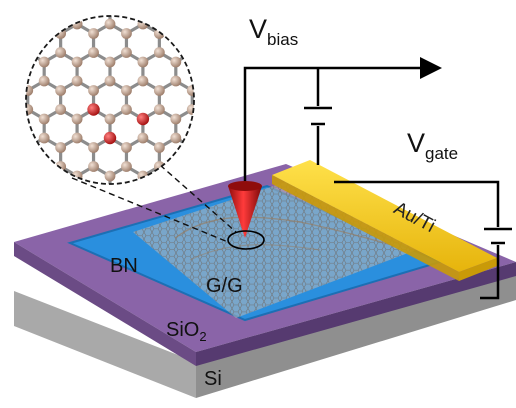 The width and height of the screenshot is (516, 408). What do you see at coordinates (431, 68) in the screenshot?
I see `arrow-icon` at bounding box center [431, 68].